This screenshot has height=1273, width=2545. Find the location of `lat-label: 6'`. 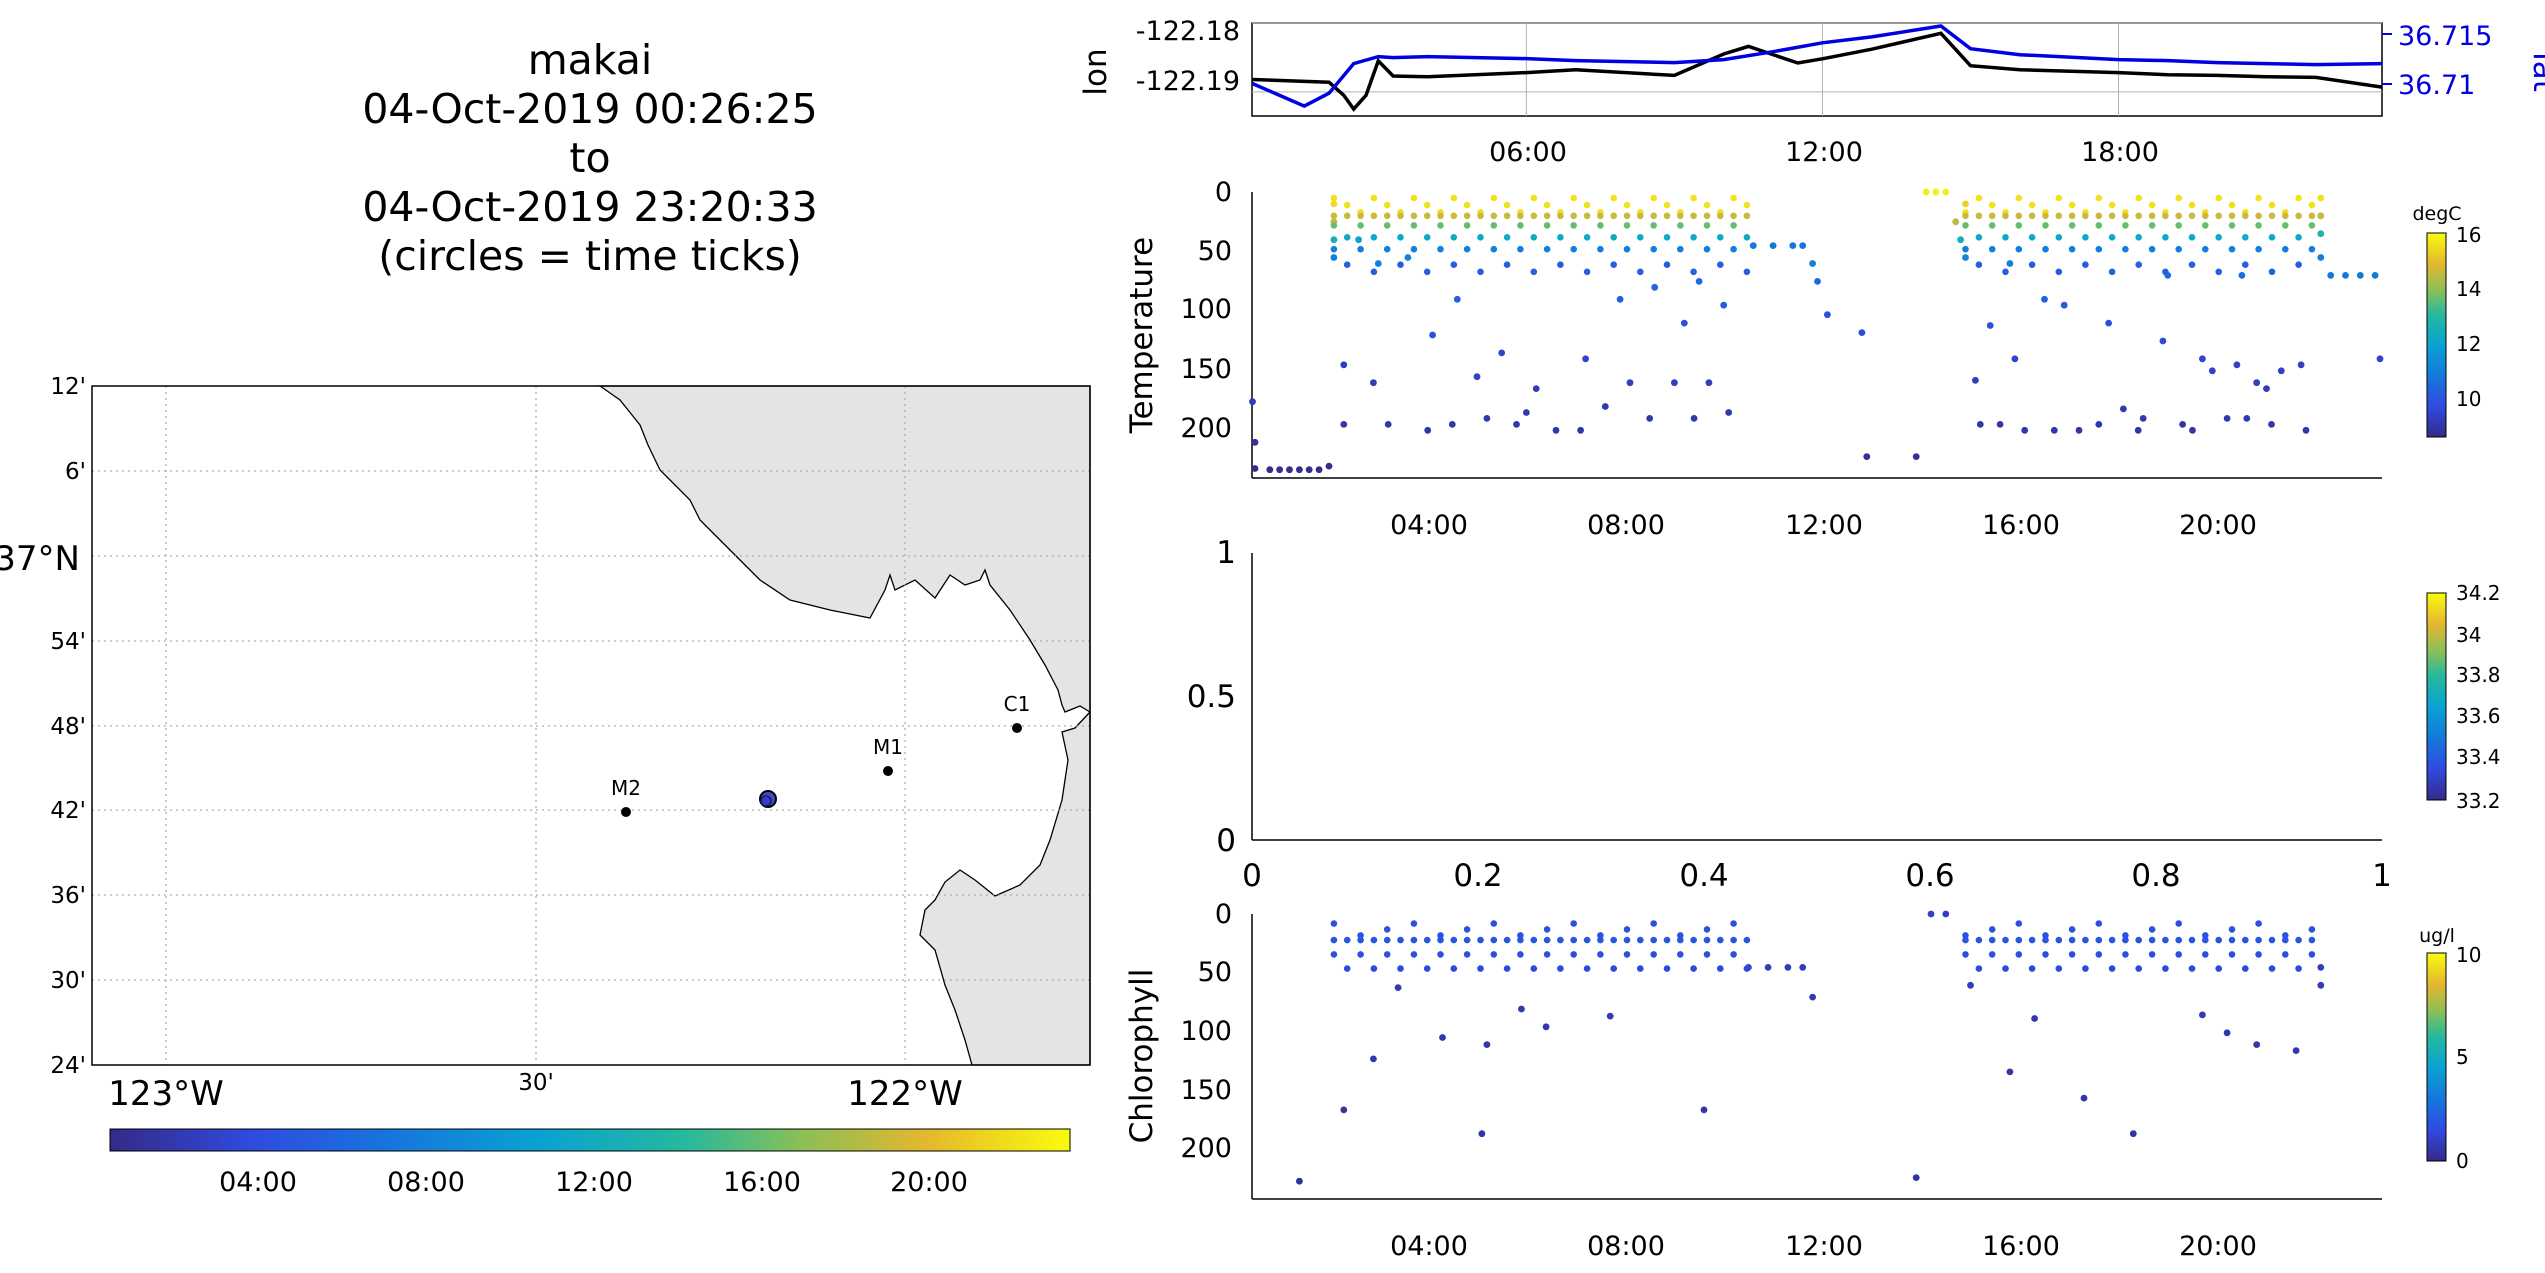

lat-label: 6' is located at coordinates (75, 472).